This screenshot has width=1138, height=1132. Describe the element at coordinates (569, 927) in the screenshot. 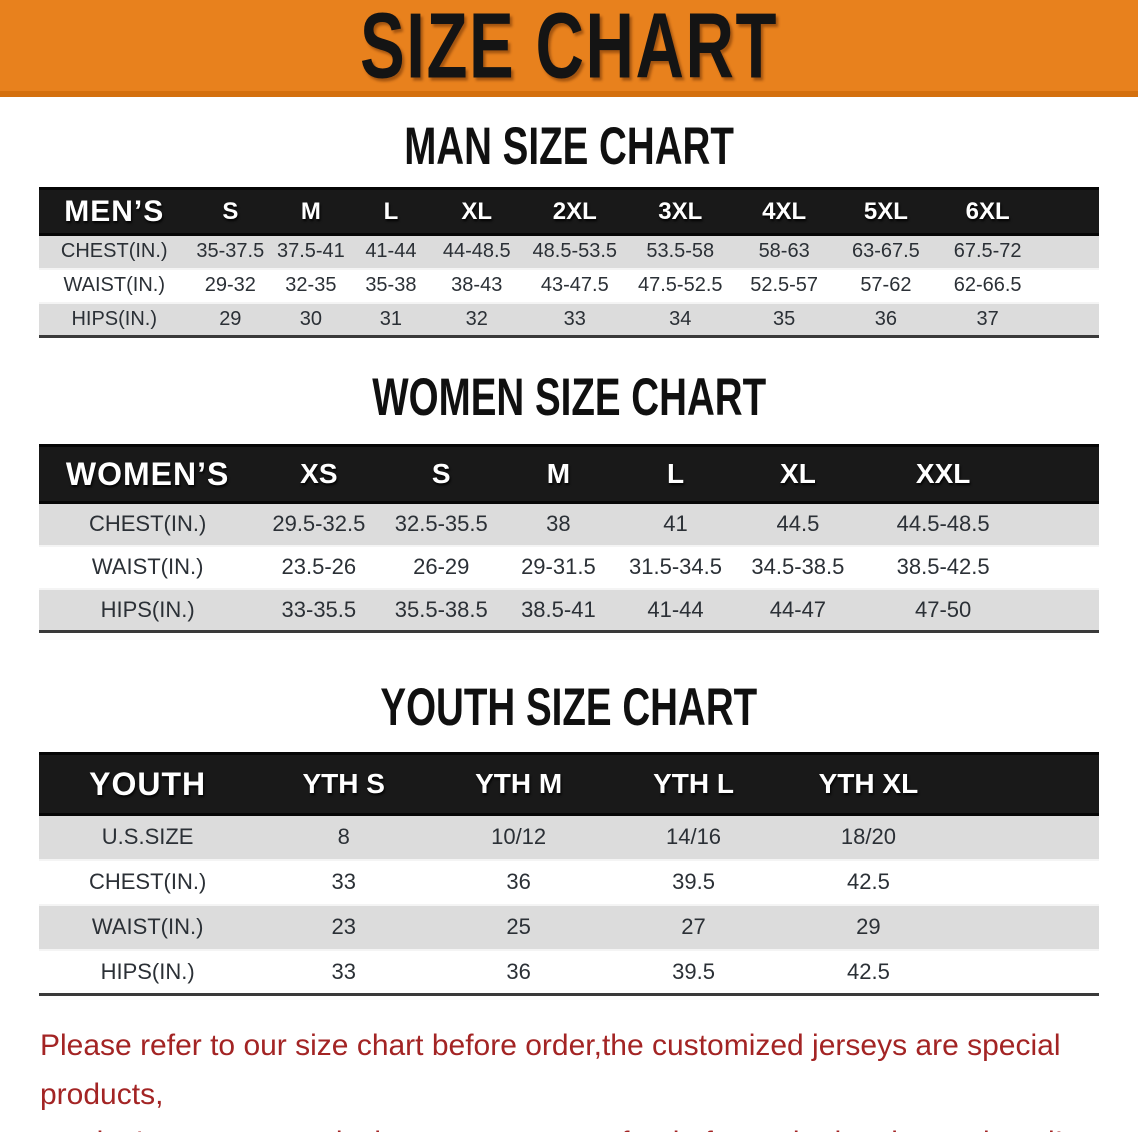

I see `table-row: WAIST(IN.) 23 25 27 29` at that location.